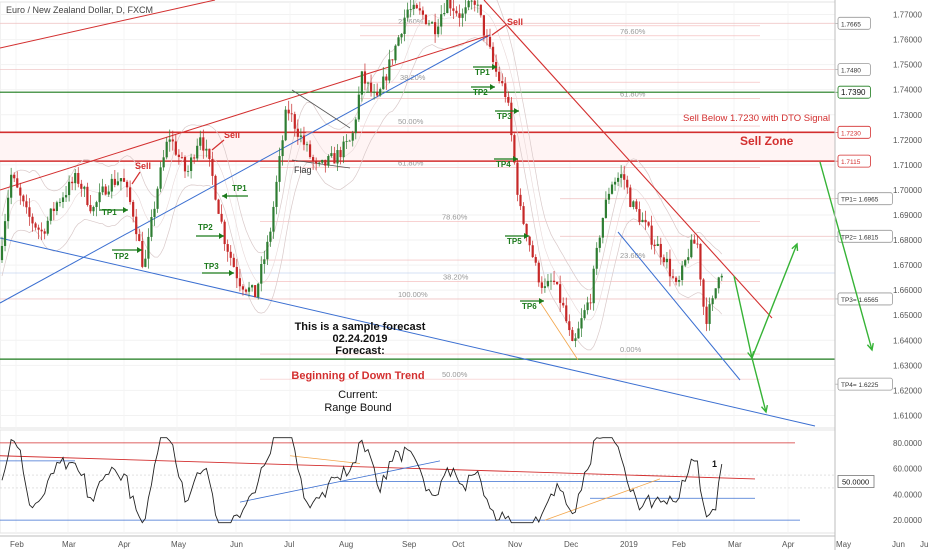 The height and width of the screenshot is (550, 932). What do you see at coordinates (907, 15) in the screenshot?
I see `price-tick-label: 1.77000` at bounding box center [907, 15].